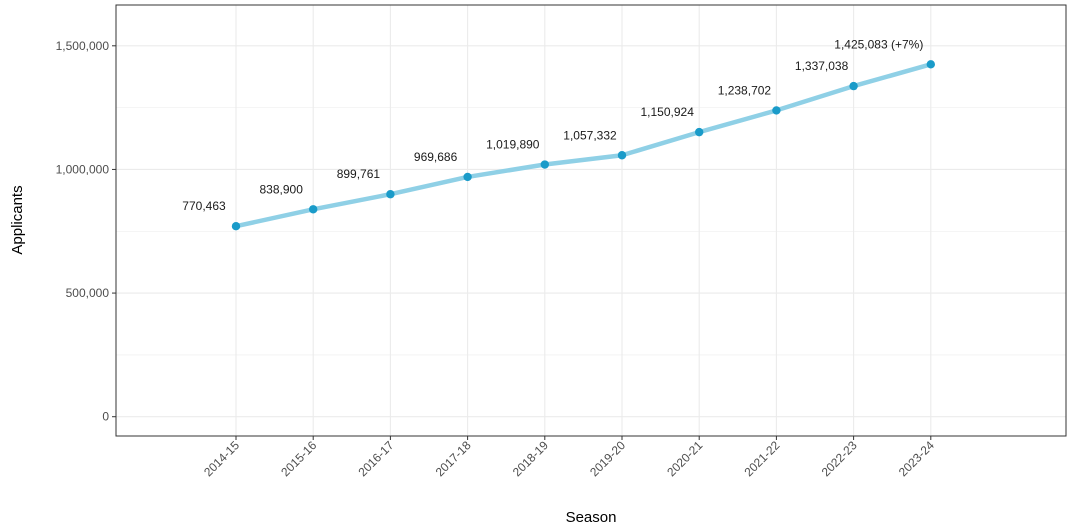 The image size is (1080, 531). Describe the element at coordinates (298, 458) in the screenshot. I see `x-tick-label: 2015-16` at that location.